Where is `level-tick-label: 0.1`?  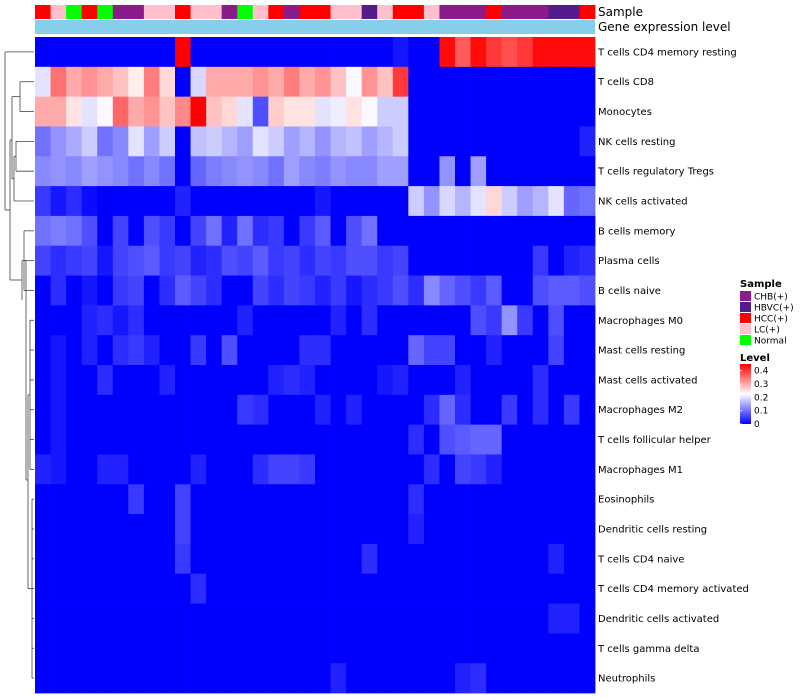 level-tick-label: 0.1 is located at coordinates (761, 412).